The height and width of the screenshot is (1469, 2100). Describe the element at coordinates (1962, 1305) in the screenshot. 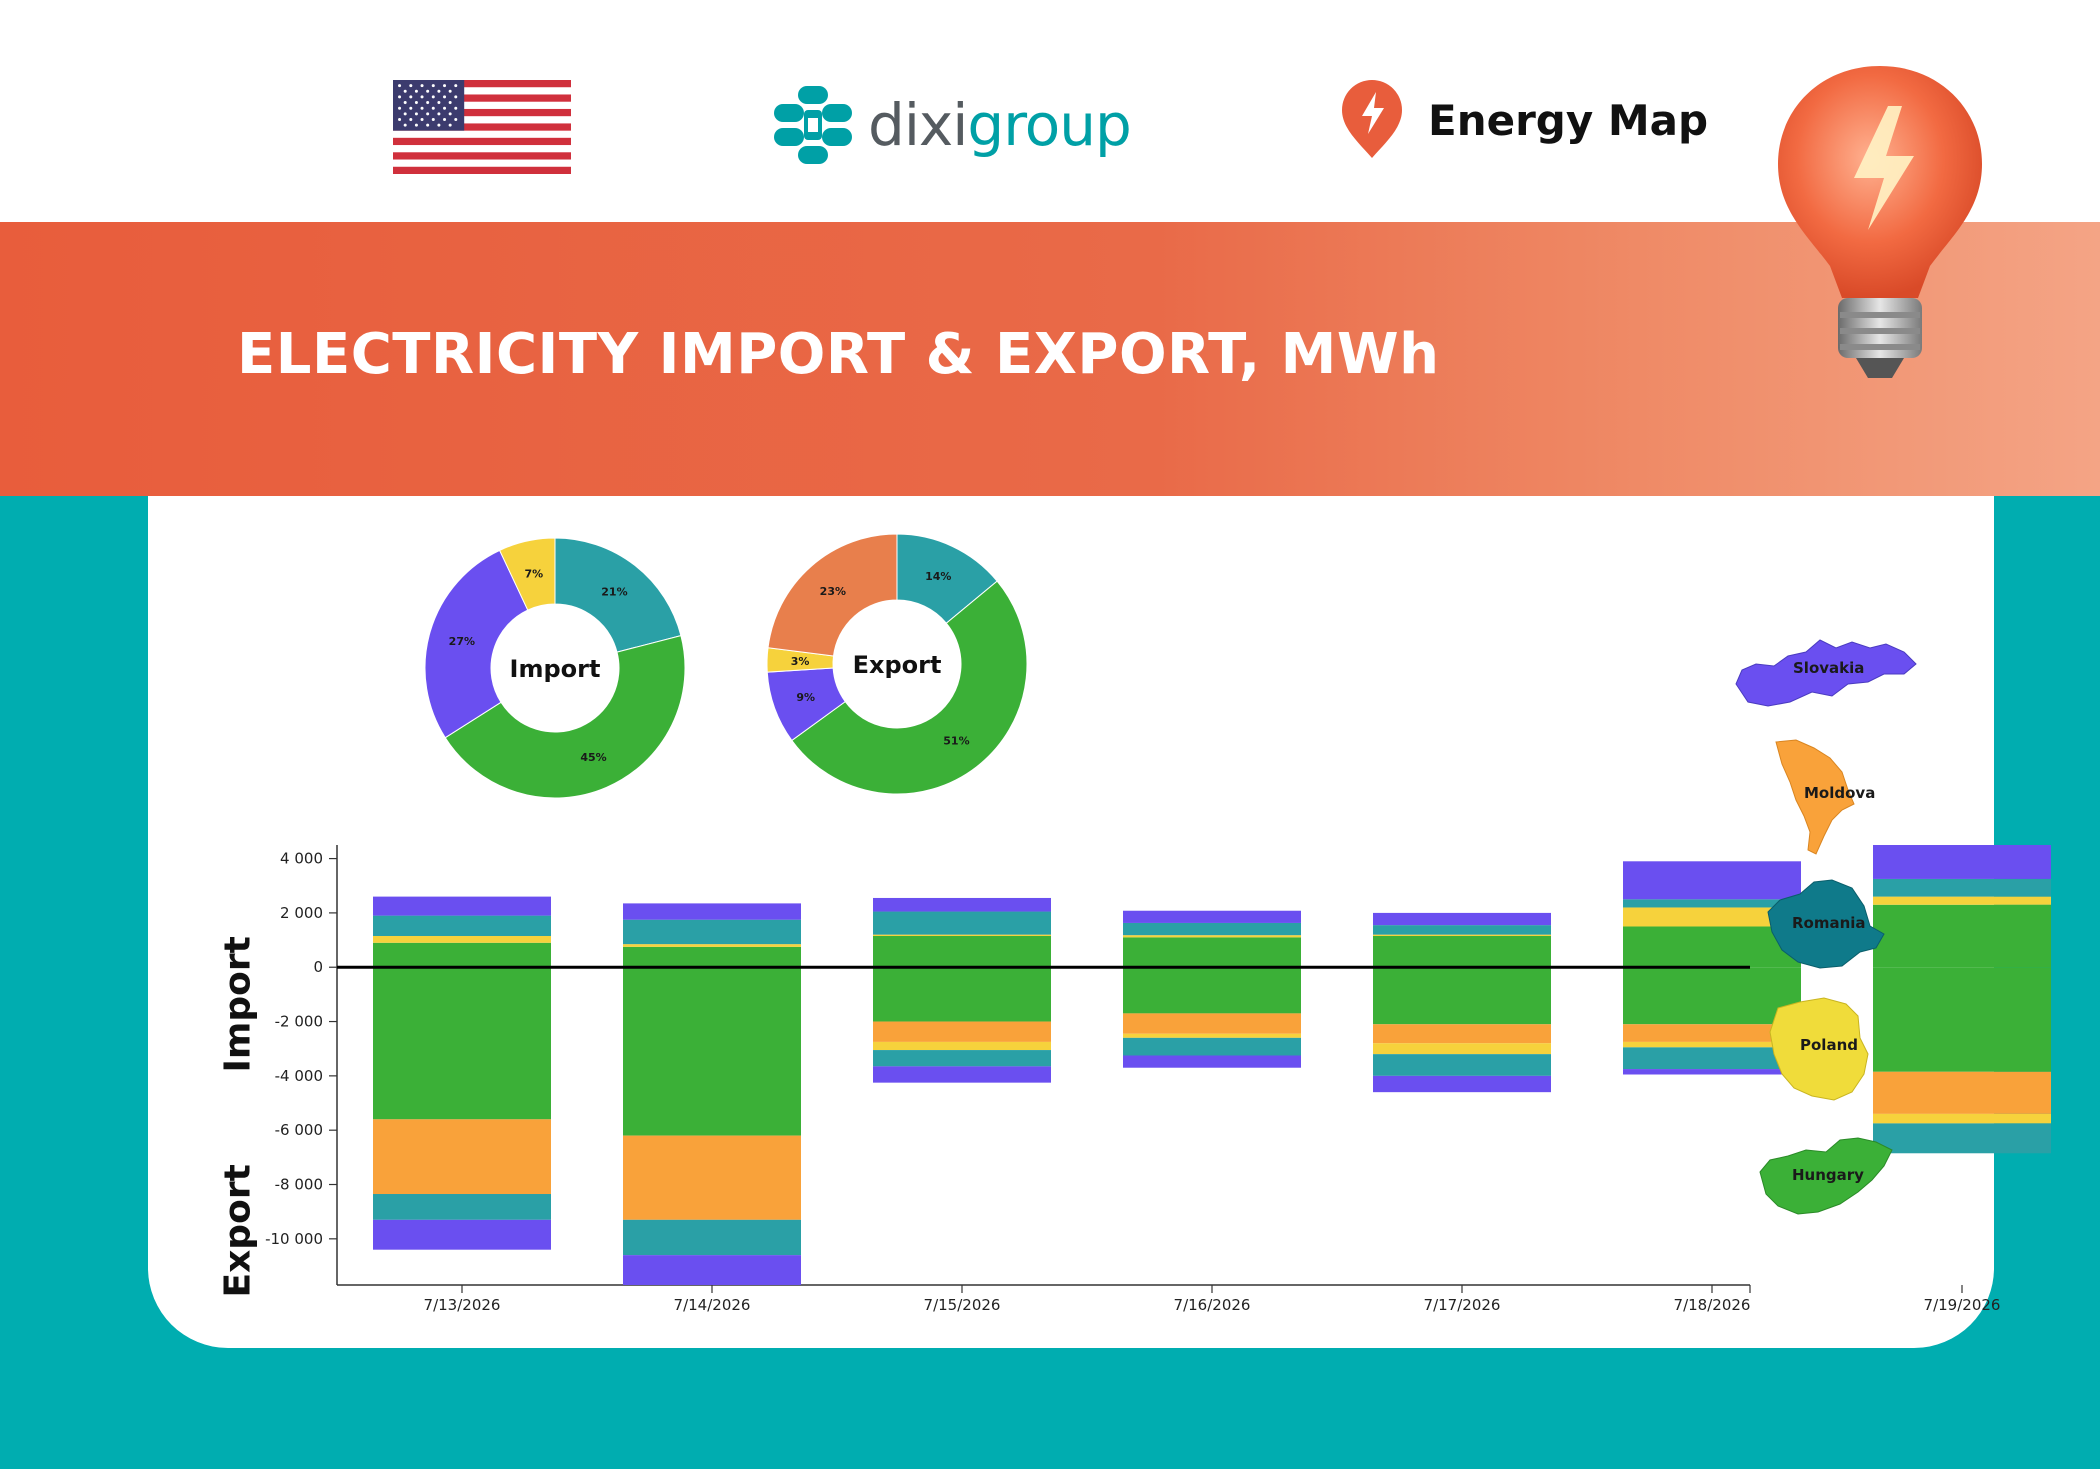

I see `x-tick-label: 7/19/2026` at that location.